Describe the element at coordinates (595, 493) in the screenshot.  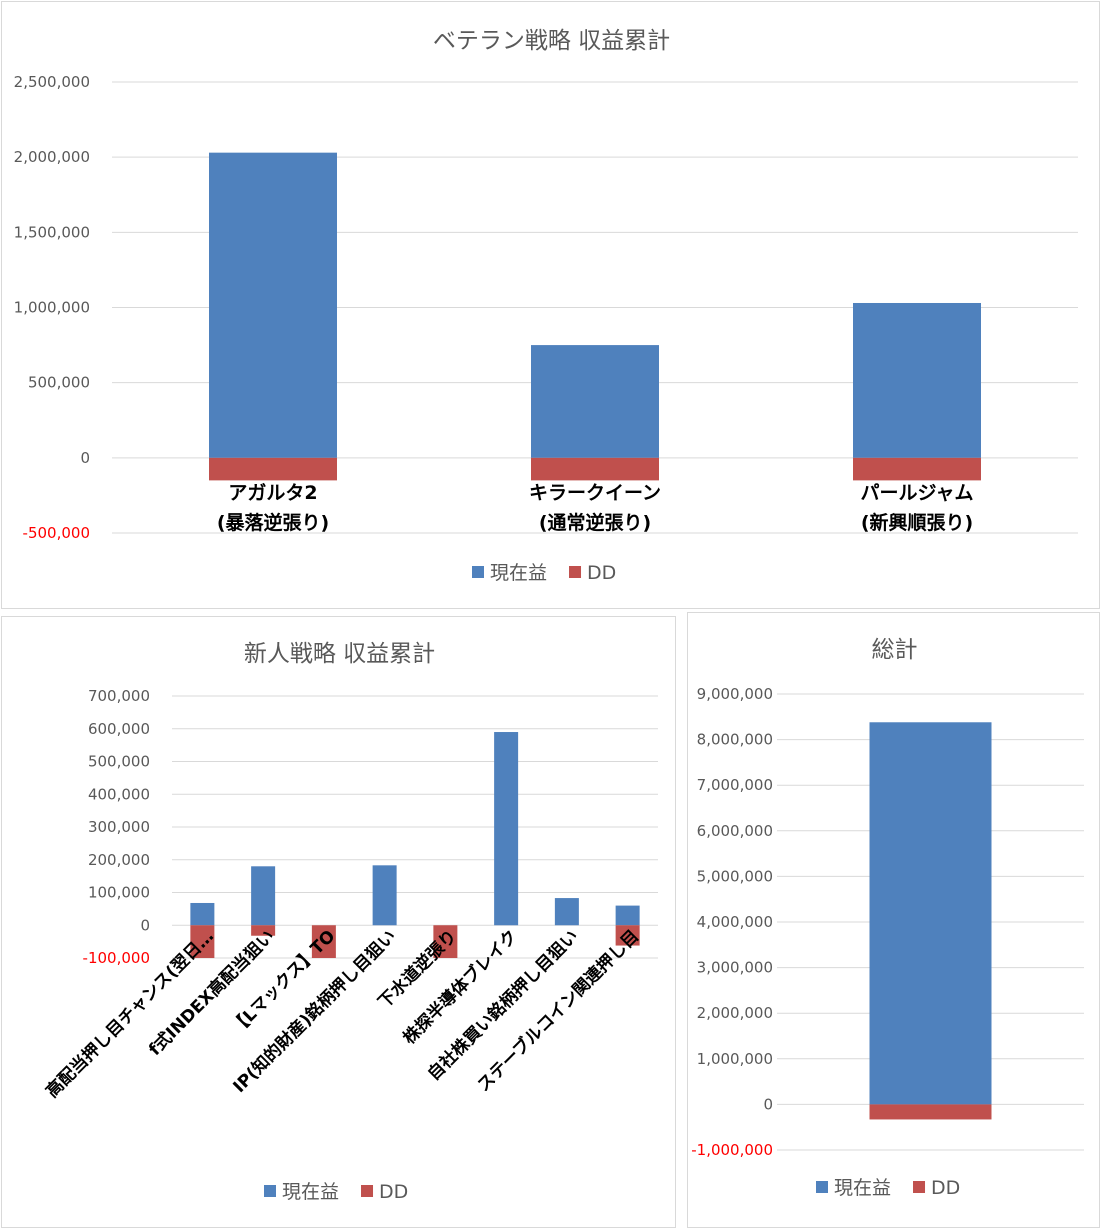
I see `category-label: キラークイーン` at that location.